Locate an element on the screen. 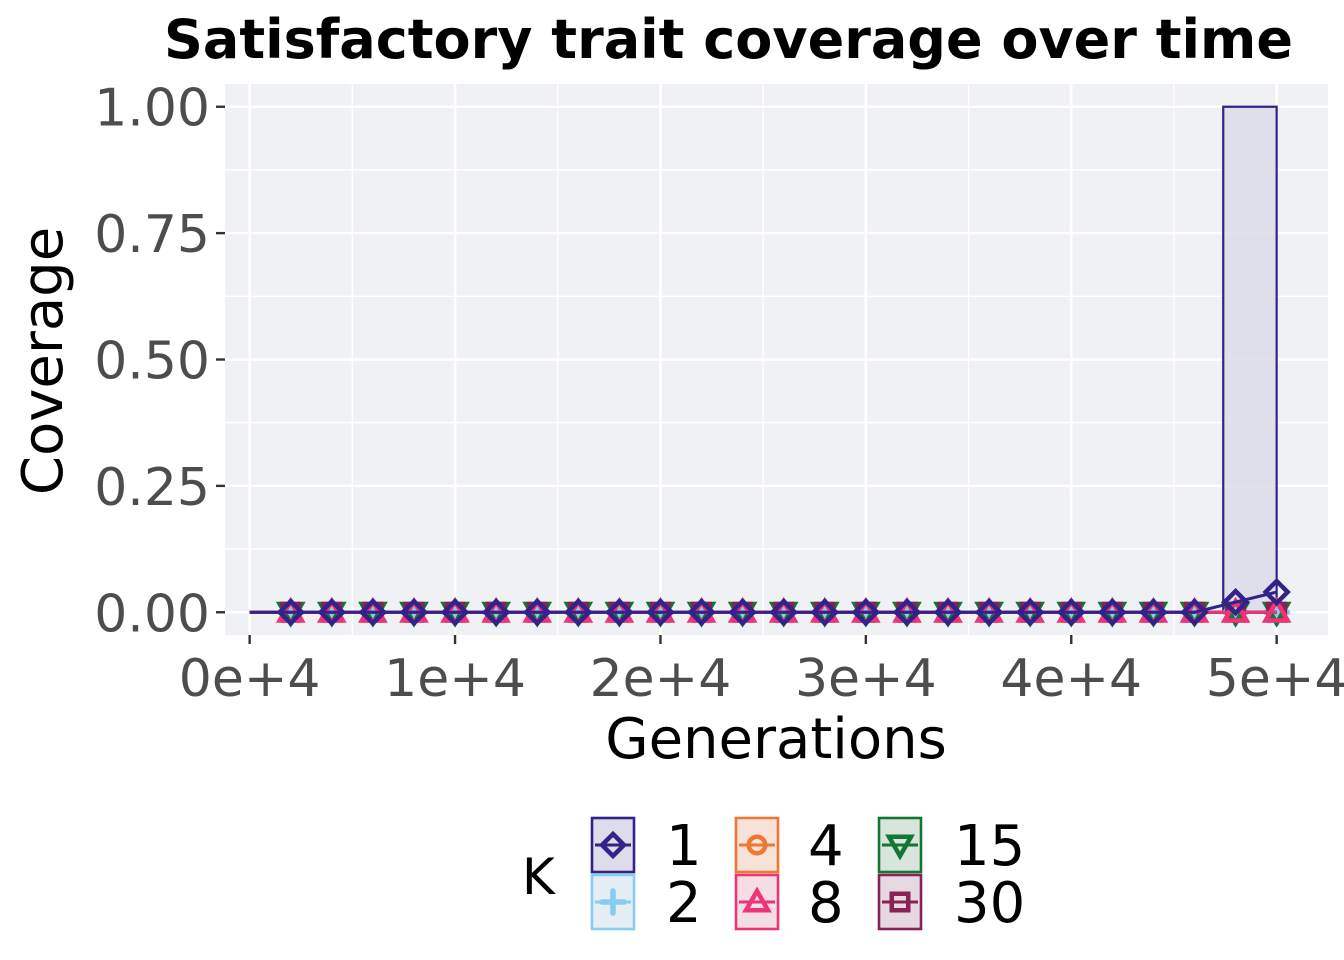  ribbon-layer is located at coordinates (1250, 359).